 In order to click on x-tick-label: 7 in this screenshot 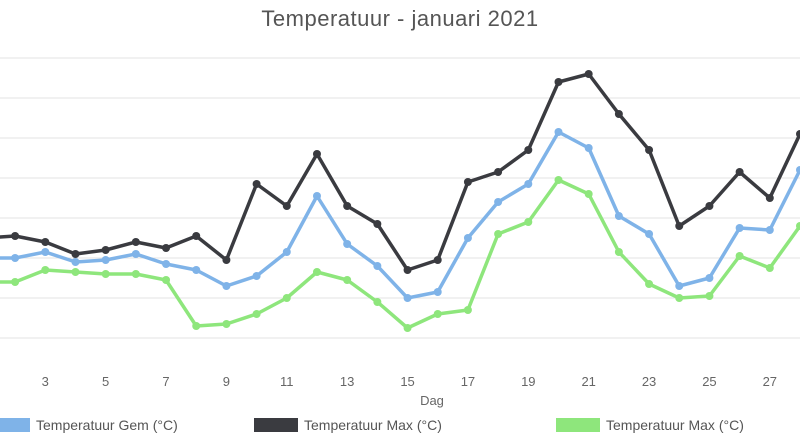, I will do `click(165, 381)`.